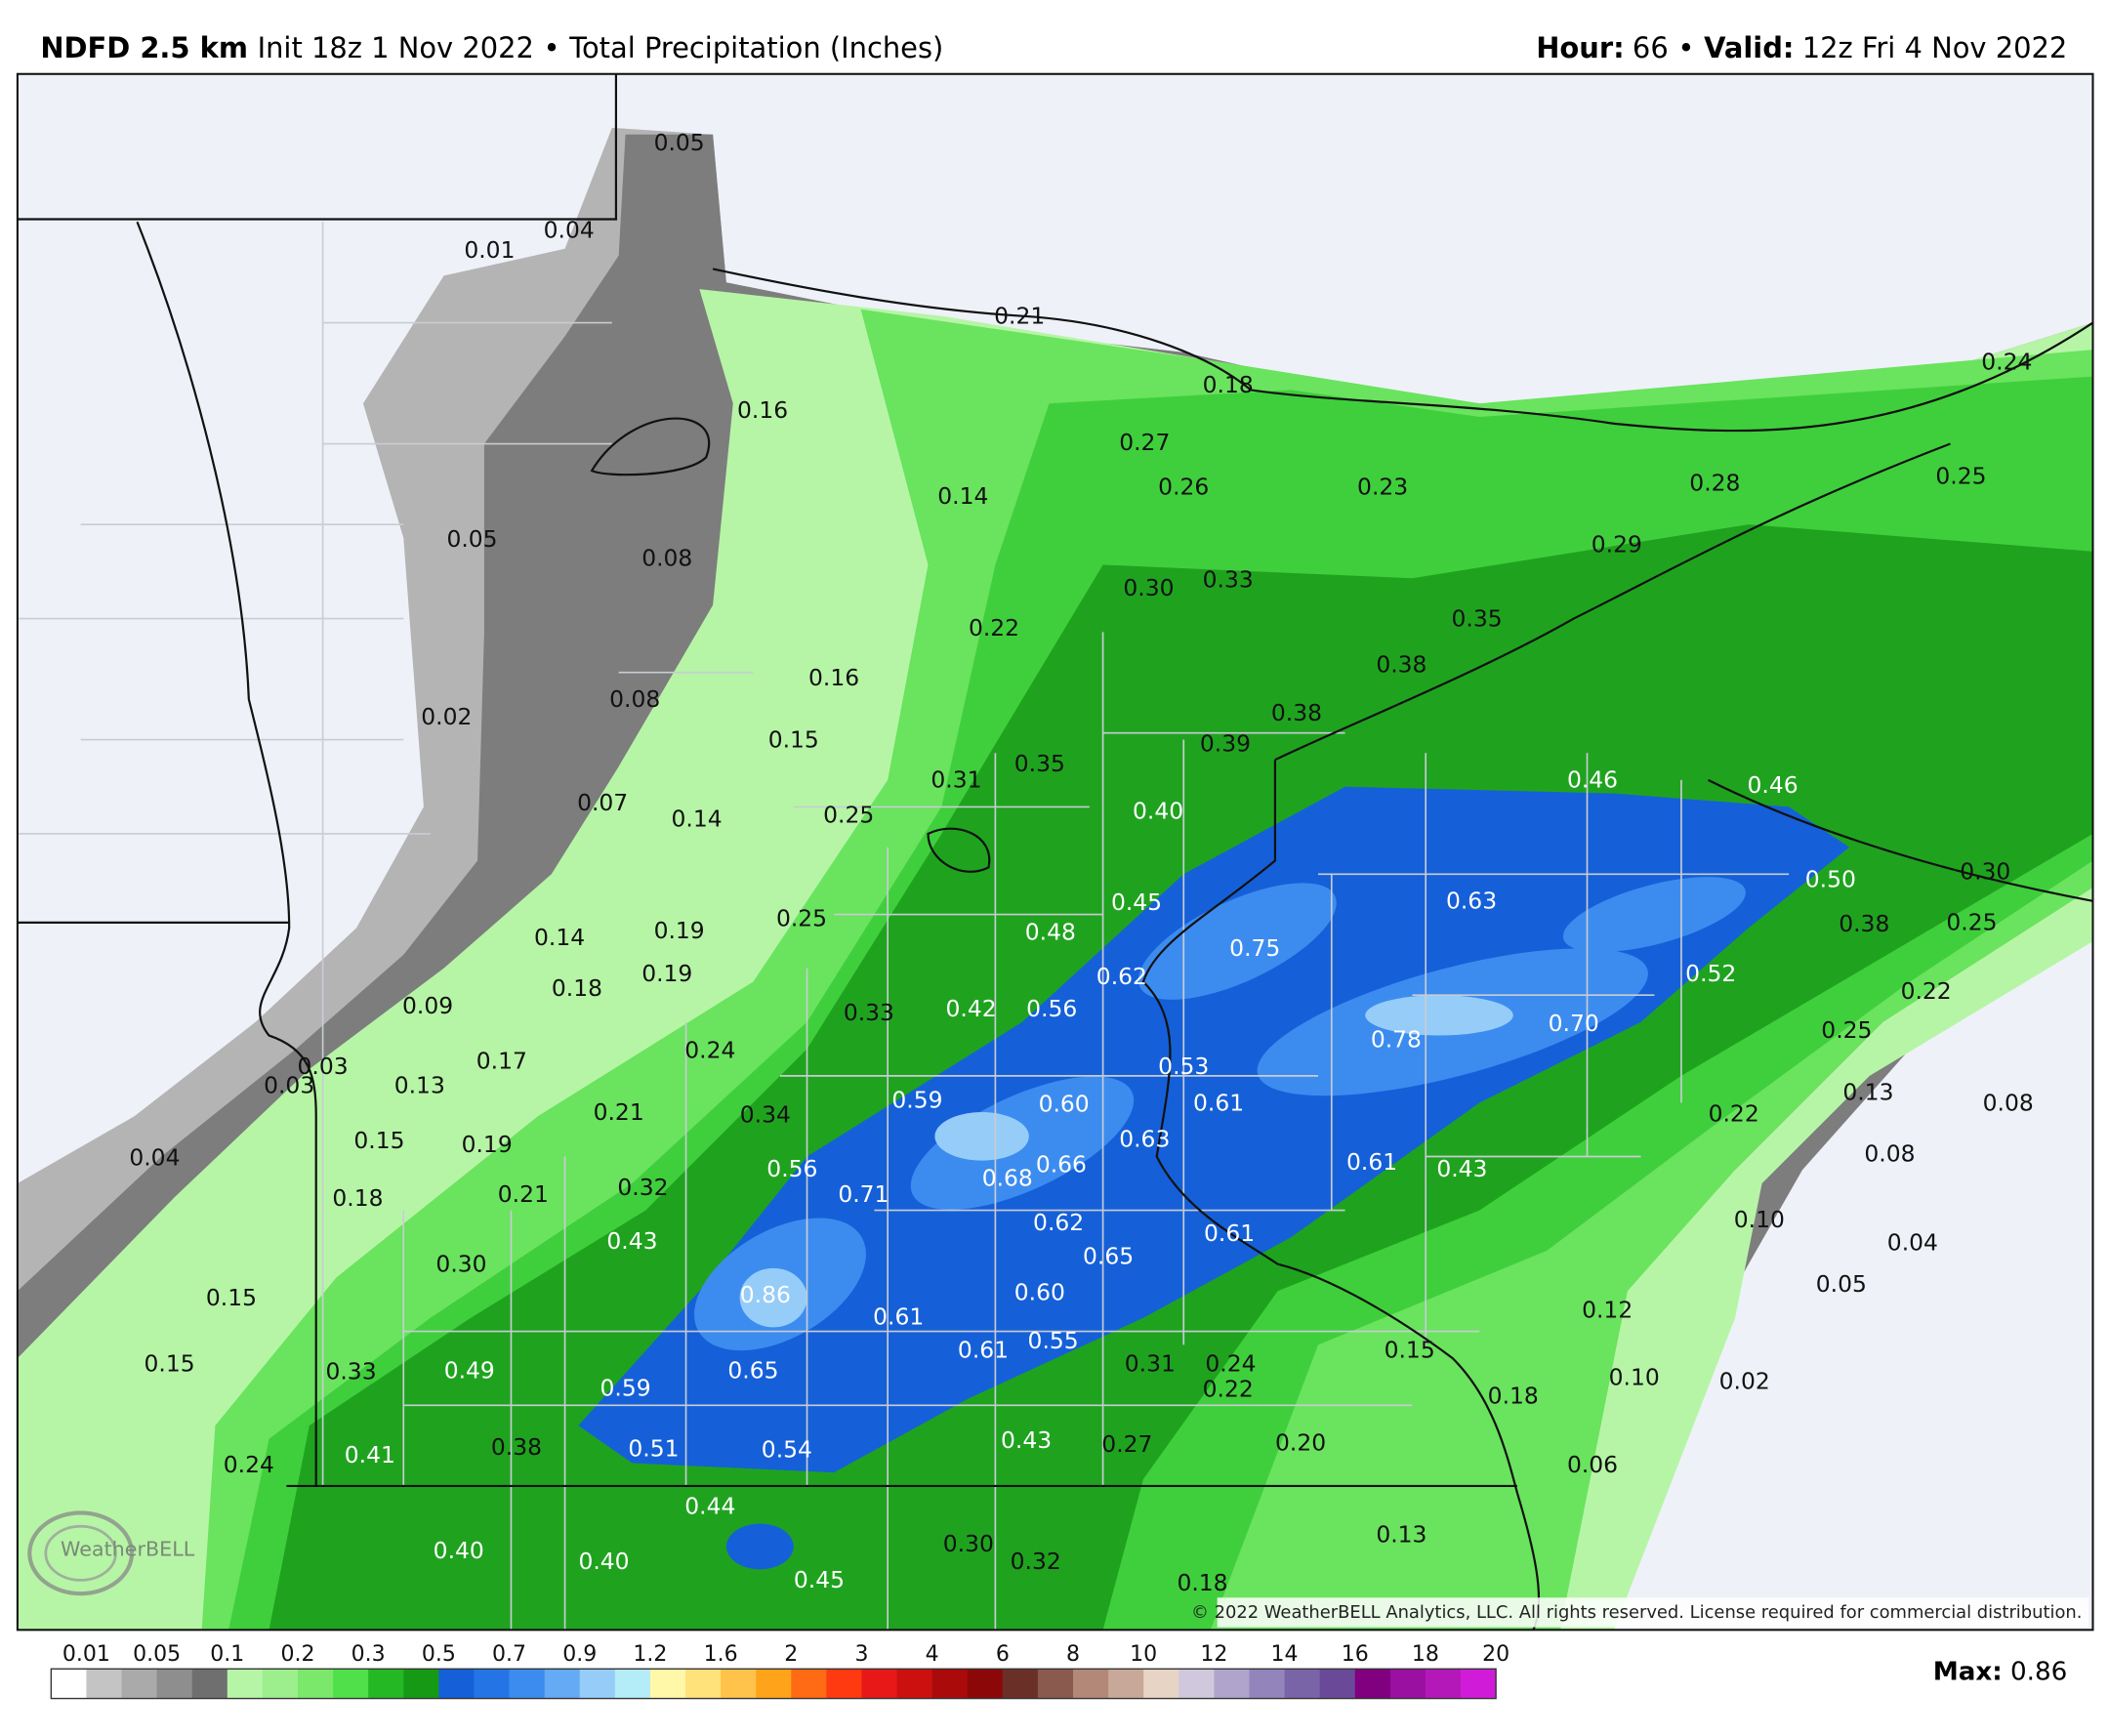  Describe the element at coordinates (1749, 47) in the screenshot. I see `valid-label: Valid:` at that location.